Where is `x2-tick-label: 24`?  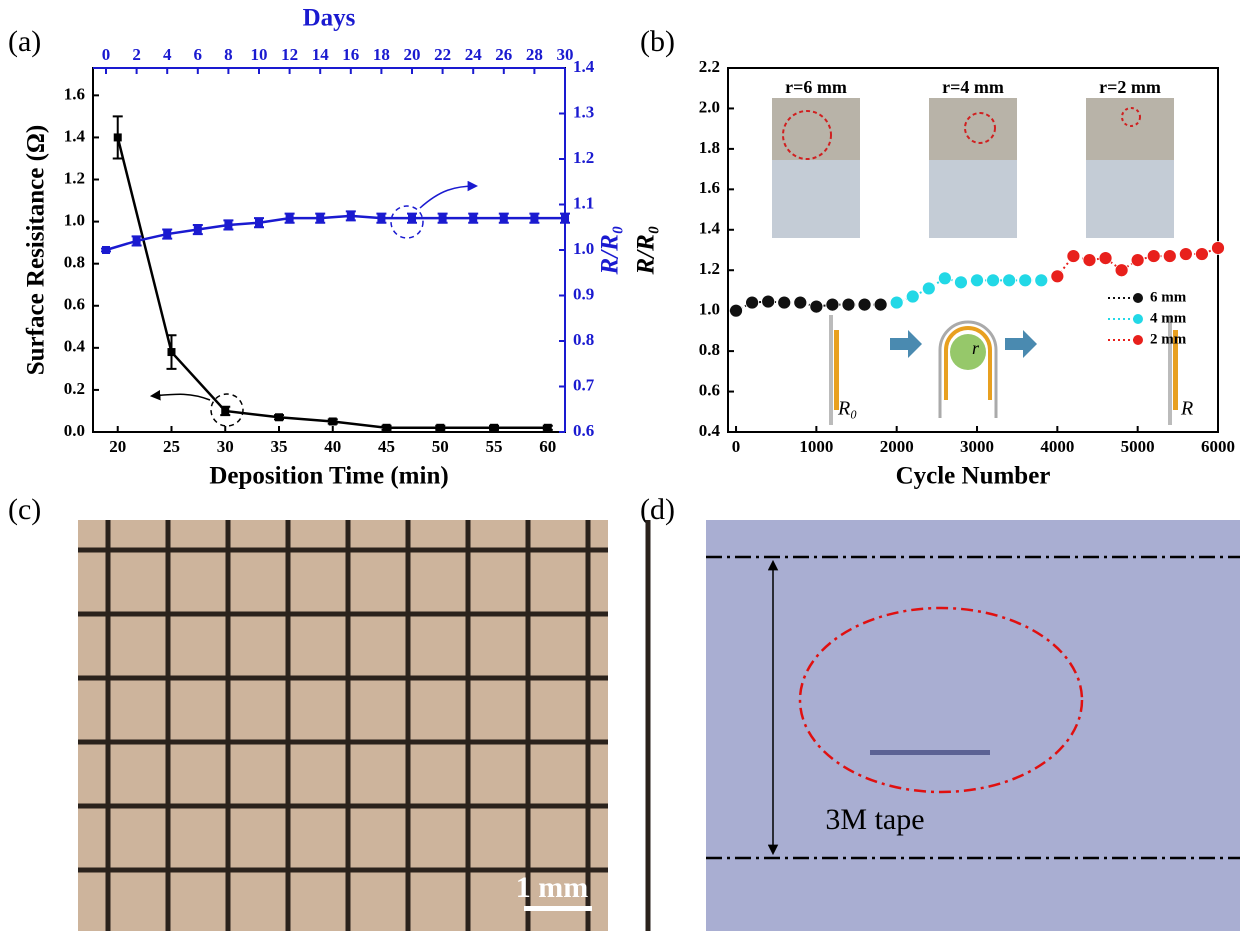
x2-tick-label: 24 is located at coordinates (474, 54).